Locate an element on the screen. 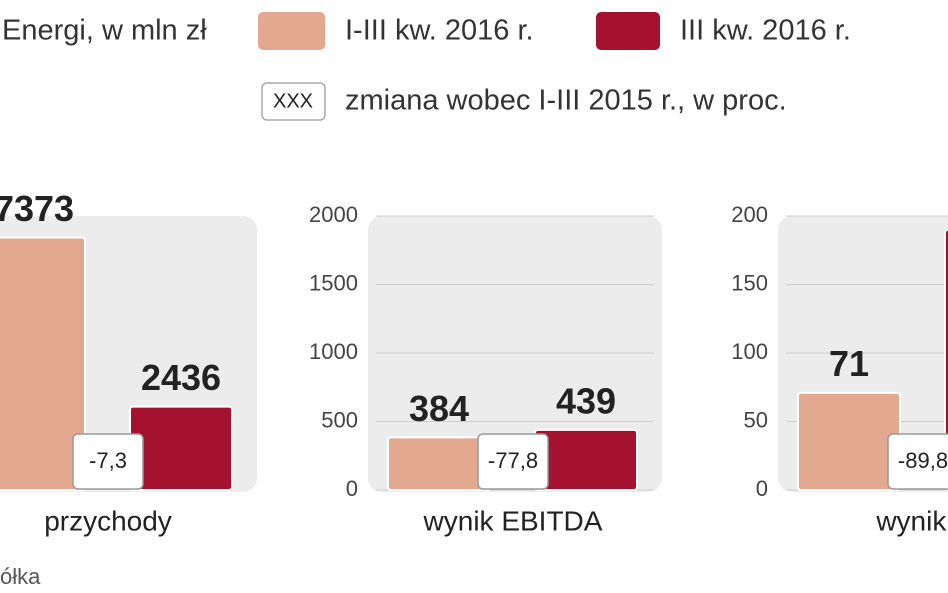  y-tick-label: 200 is located at coordinates (749, 214).